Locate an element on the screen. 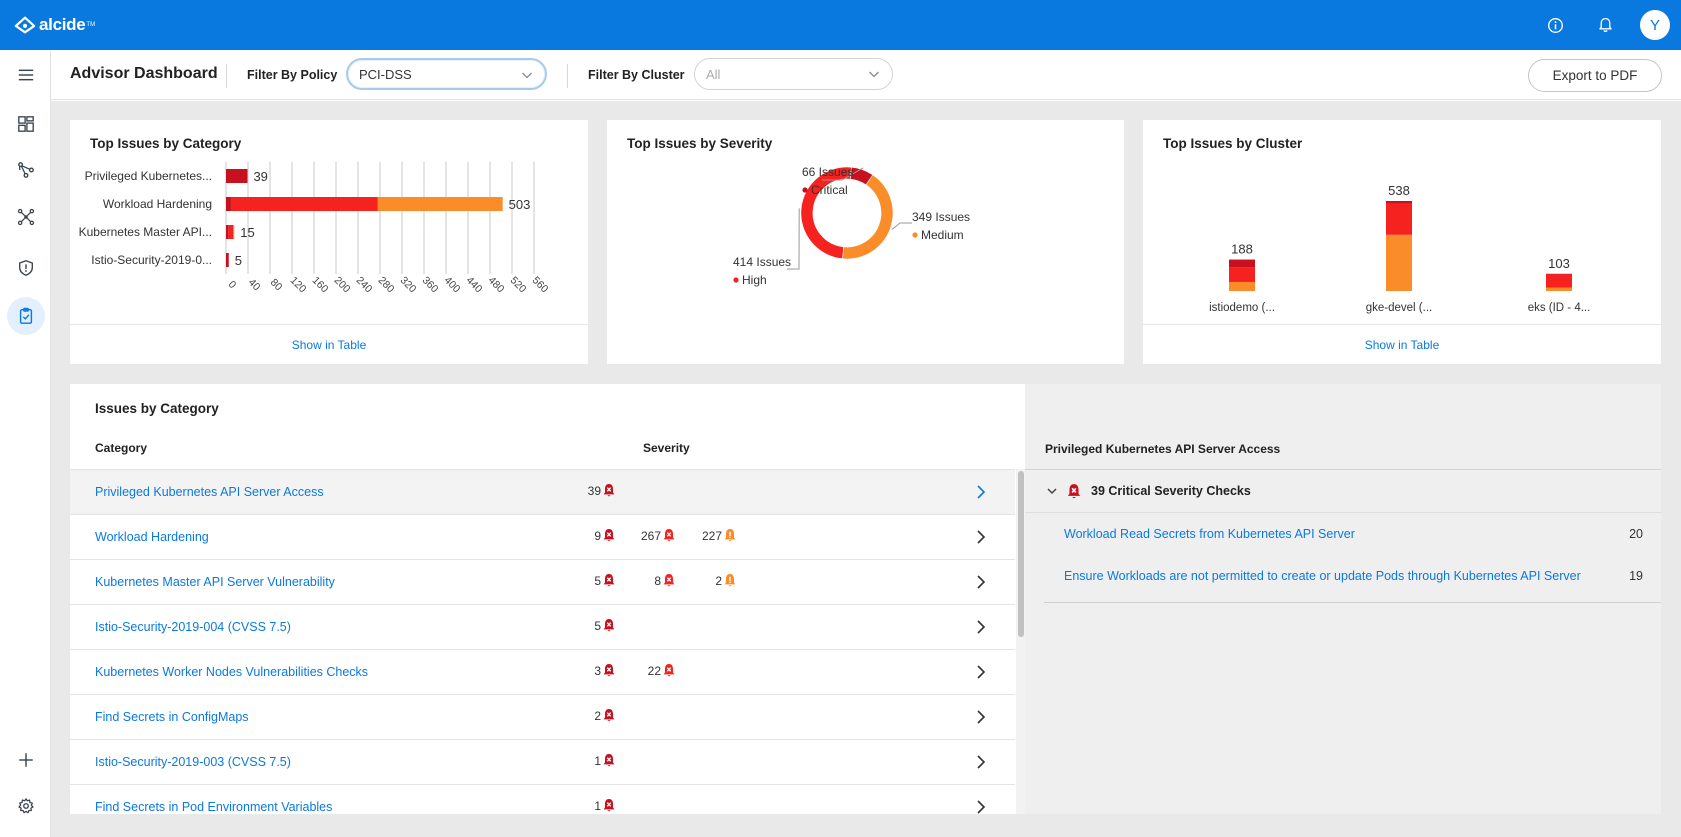 The image size is (1681, 837). table-row: Workload Hardening 9 267 227 is located at coordinates (542, 536).